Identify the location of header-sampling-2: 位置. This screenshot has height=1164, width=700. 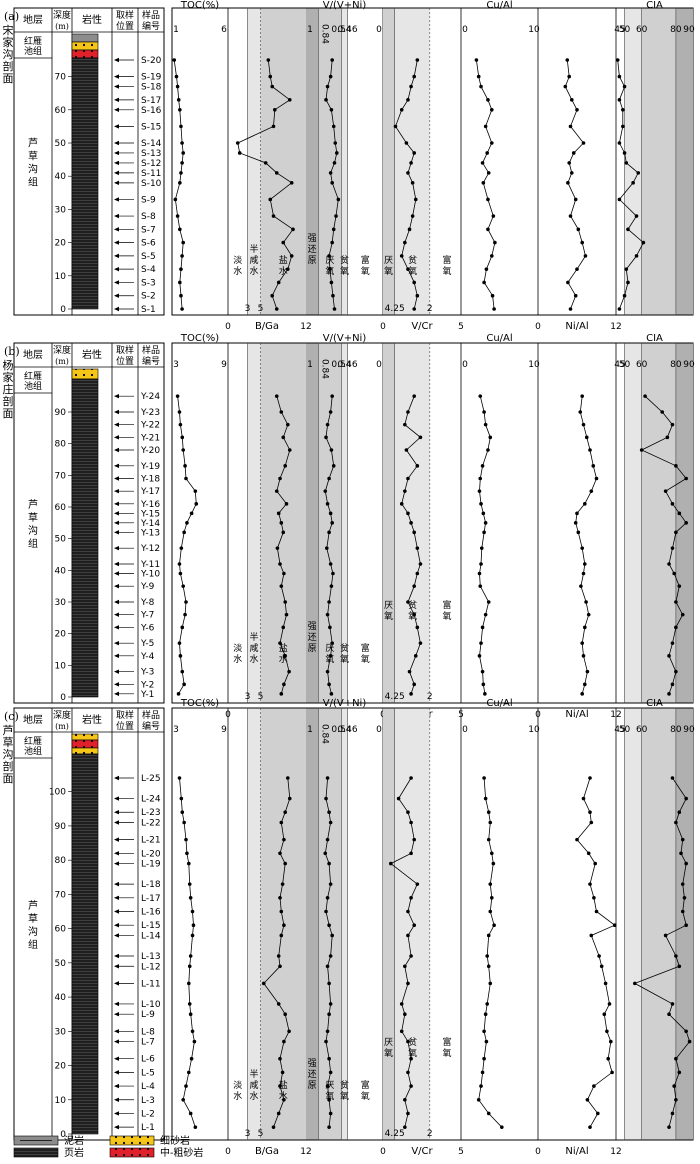
(125, 26).